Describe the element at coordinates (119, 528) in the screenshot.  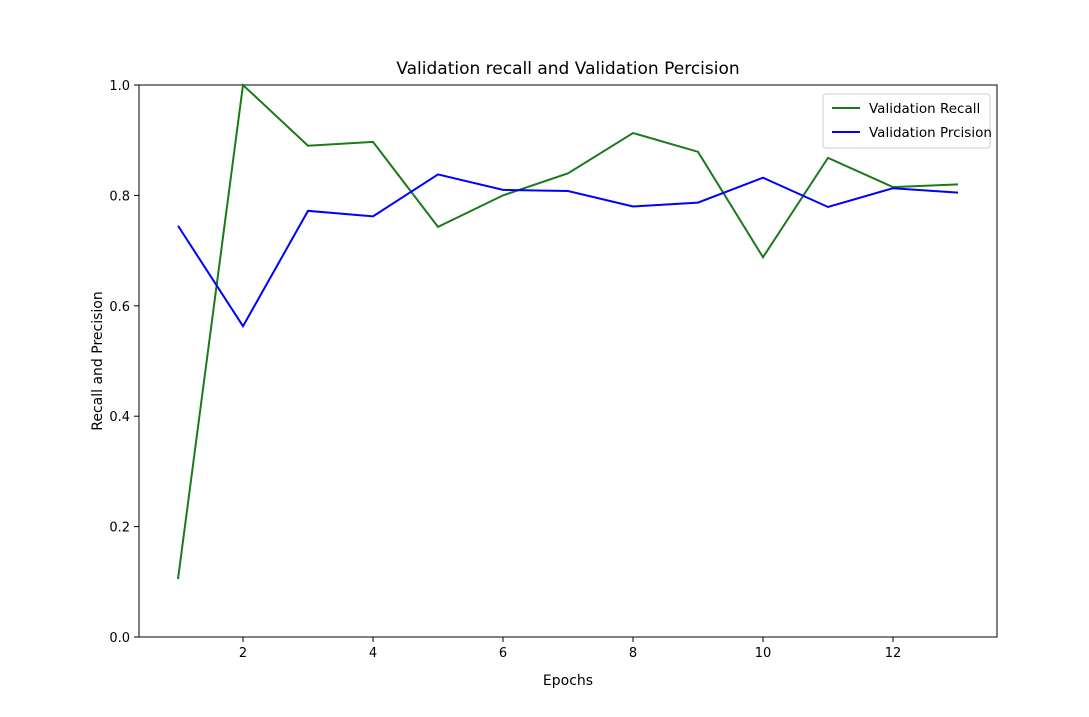
I see `y-tick-label: 0.2` at that location.